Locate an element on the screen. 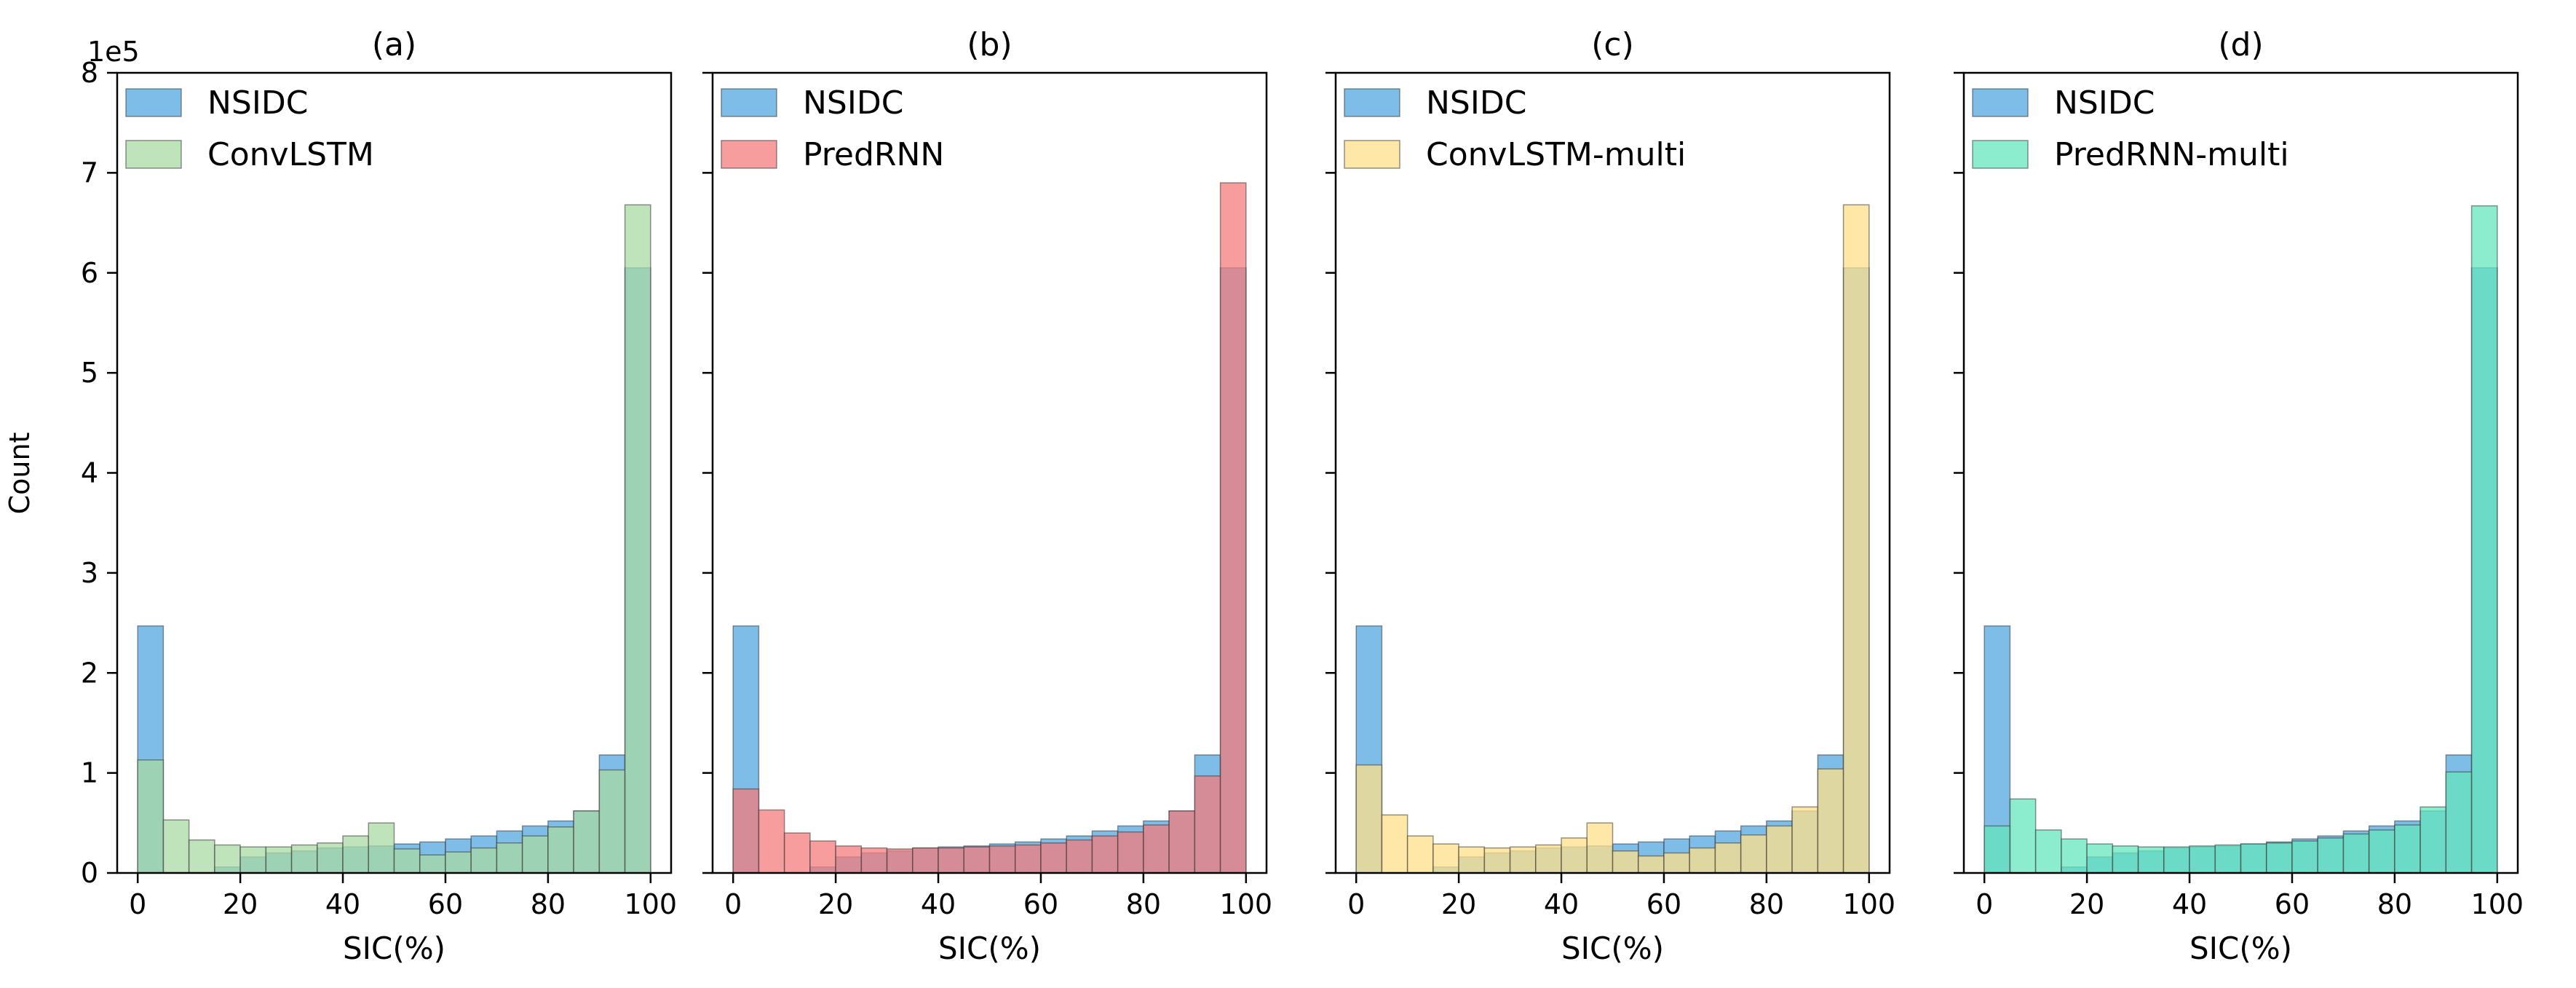 The width and height of the screenshot is (2576, 988). subplot-title: (c) is located at coordinates (1612, 44).